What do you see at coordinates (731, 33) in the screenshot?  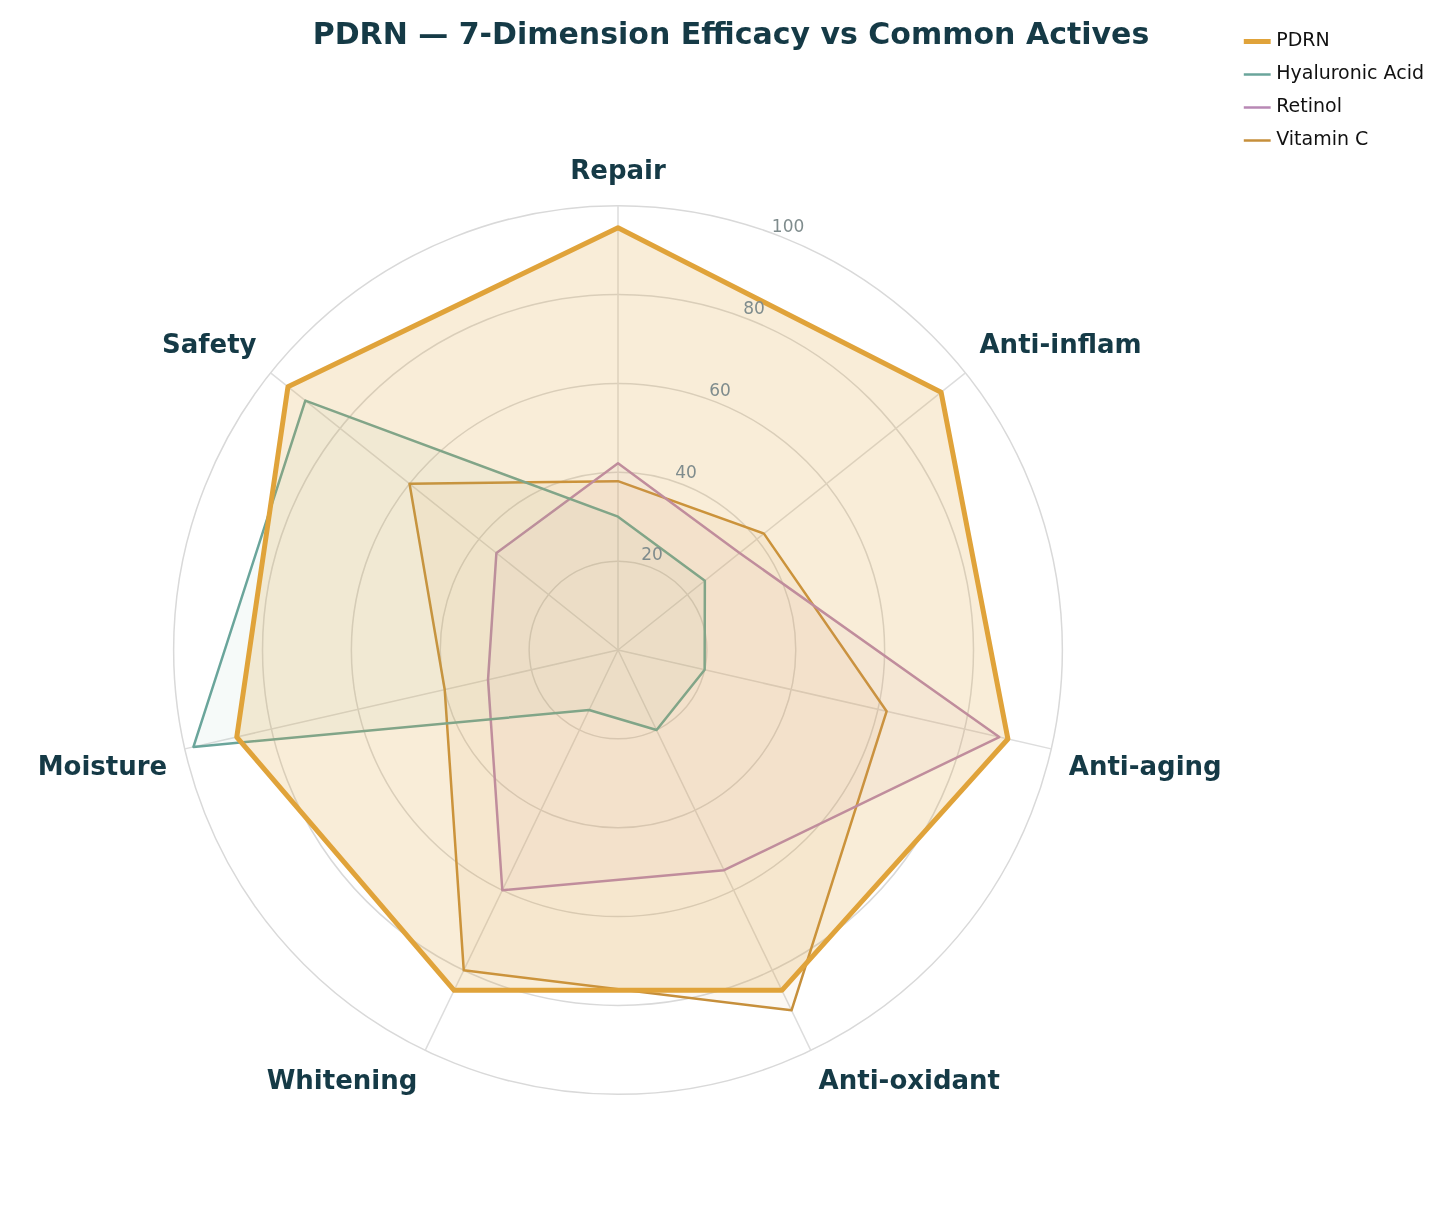 I see `chart-title: PDRN — 7-Dimension Efficacy vs Common Actives` at bounding box center [731, 33].